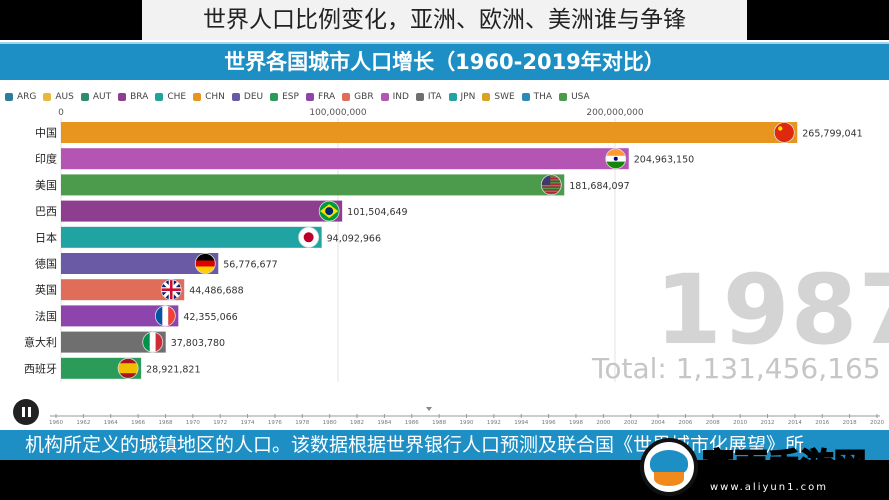 The width and height of the screenshot is (889, 500). What do you see at coordinates (329, 211) in the screenshot?
I see `brazil-flag-icon` at bounding box center [329, 211].